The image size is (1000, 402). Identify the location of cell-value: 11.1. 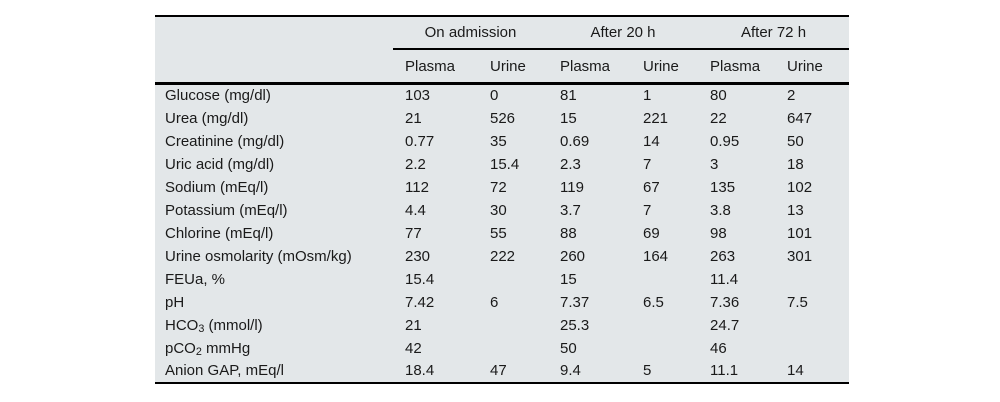
(724, 370).